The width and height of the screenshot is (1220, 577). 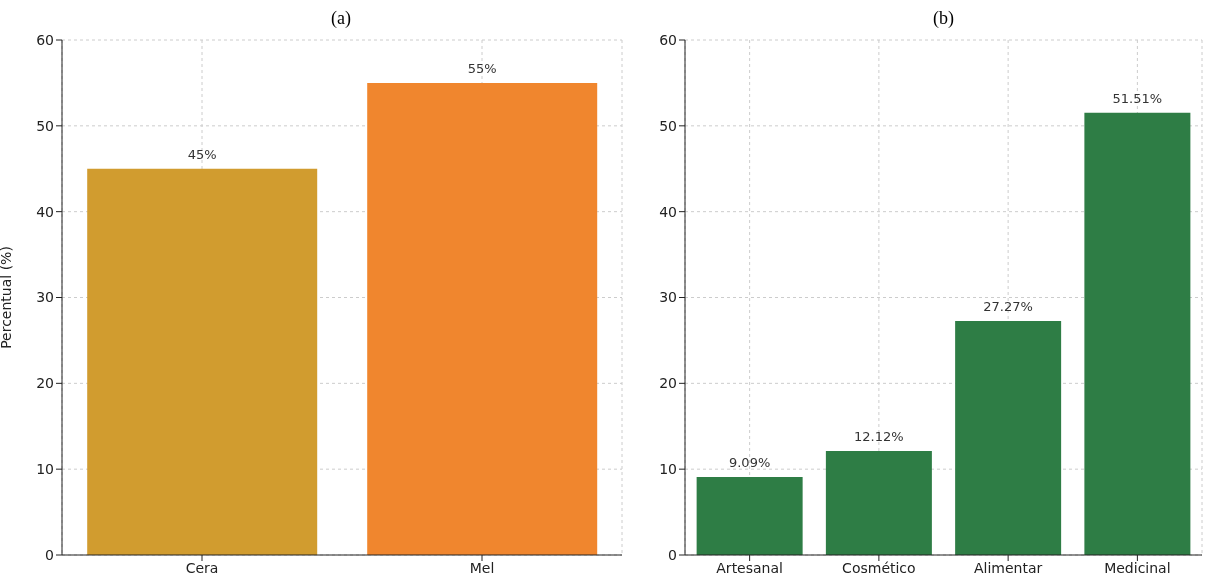 I want to click on x-tick-label: Cosmético, so click(x=879, y=567).